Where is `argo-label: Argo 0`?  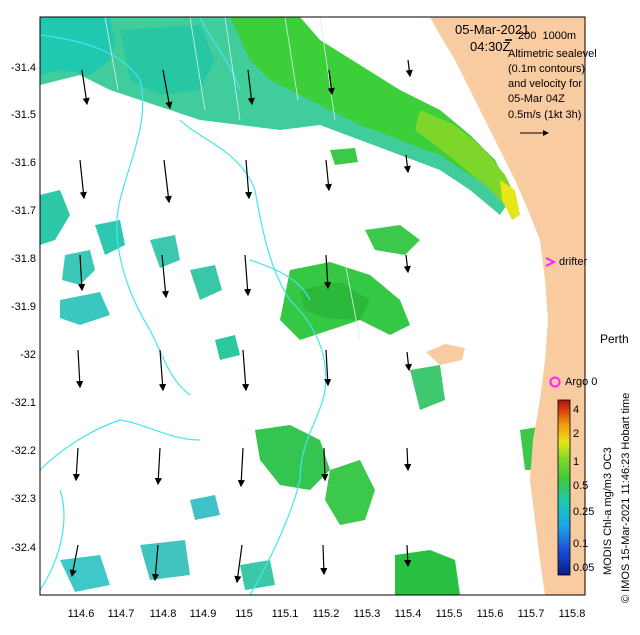
argo-label: Argo 0 is located at coordinates (581, 382).